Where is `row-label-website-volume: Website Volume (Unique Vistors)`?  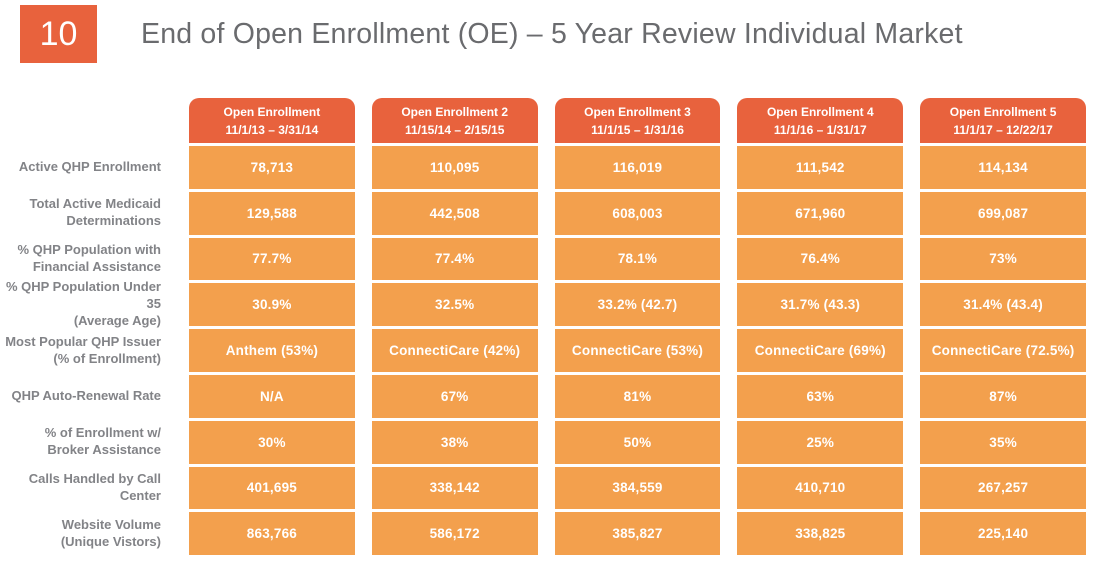
row-label-website-volume: Website Volume (Unique Vistors) is located at coordinates (110, 532).